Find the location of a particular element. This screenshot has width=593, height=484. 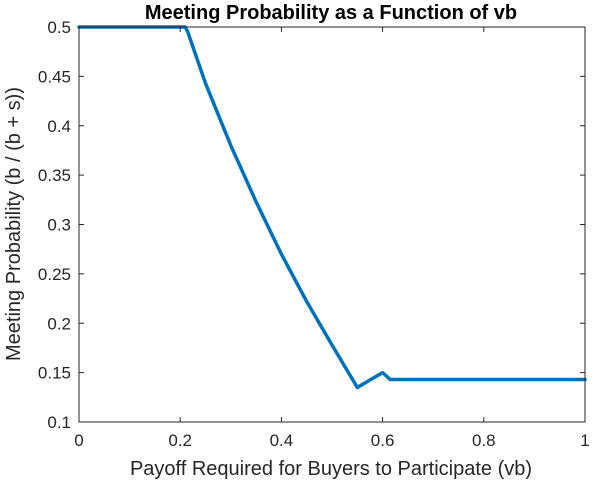

x-tick-label: 0.6 is located at coordinates (383, 440).